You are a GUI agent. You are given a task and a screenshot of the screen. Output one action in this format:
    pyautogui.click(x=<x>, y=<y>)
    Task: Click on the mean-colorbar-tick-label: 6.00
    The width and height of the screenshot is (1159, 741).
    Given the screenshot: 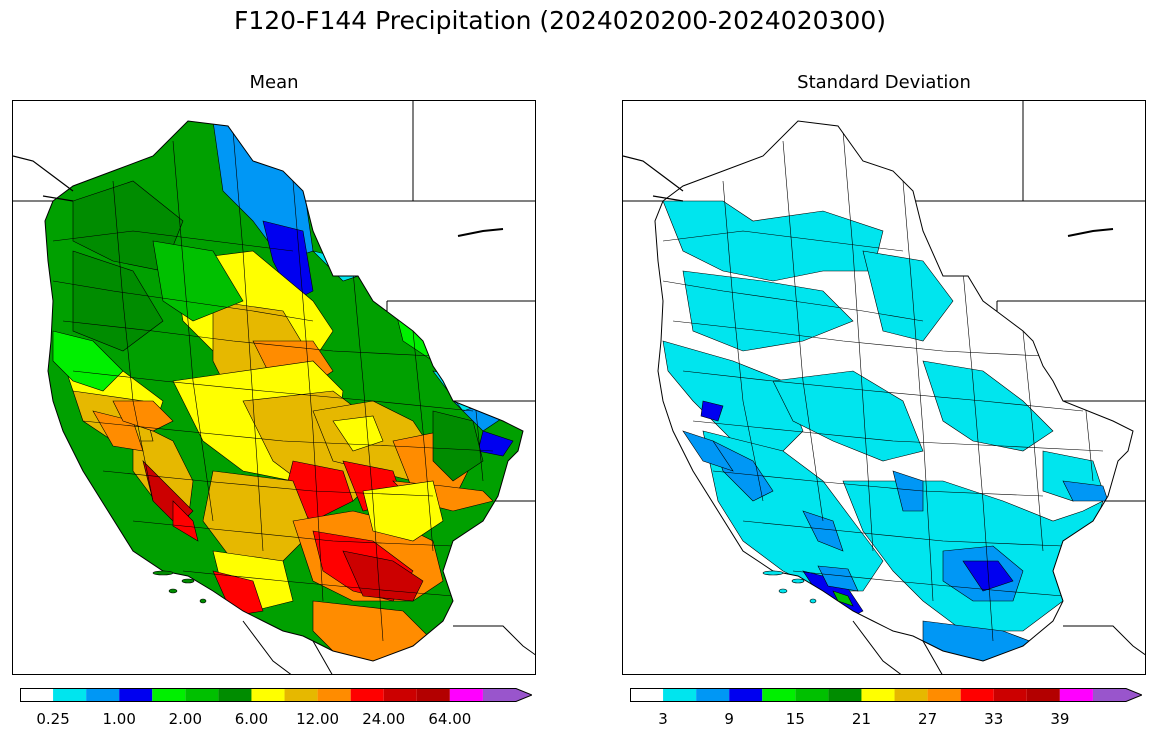 What is the action you would take?
    pyautogui.click(x=251, y=719)
    